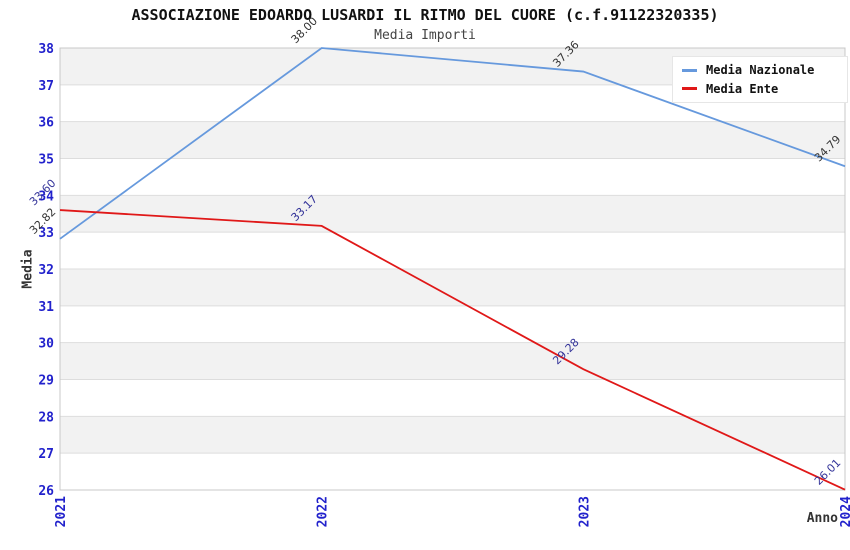 This screenshot has width=850, height=550. I want to click on y-tick-label: 28, so click(46, 417).